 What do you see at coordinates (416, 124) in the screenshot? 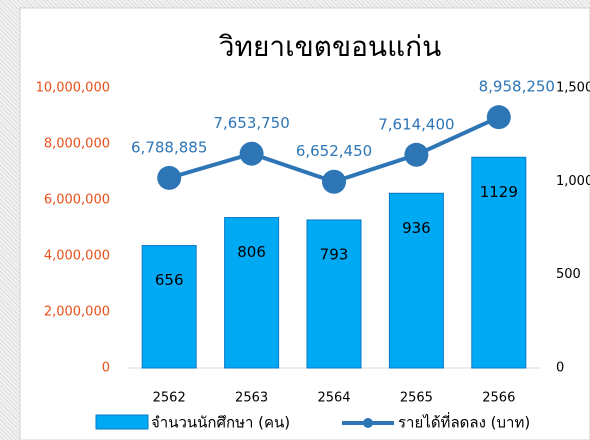
I see `line-label: 7,614,400` at bounding box center [416, 124].